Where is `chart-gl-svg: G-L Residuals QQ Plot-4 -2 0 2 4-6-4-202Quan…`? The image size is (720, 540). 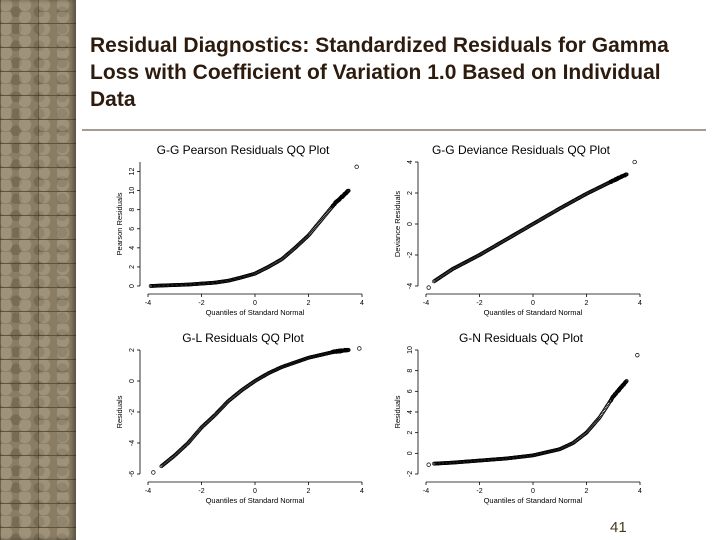 chart-gl-svg: G-L Residuals QQ Plot-4 -2 0 2 4-6-4-202Quan… is located at coordinates (235, 419).